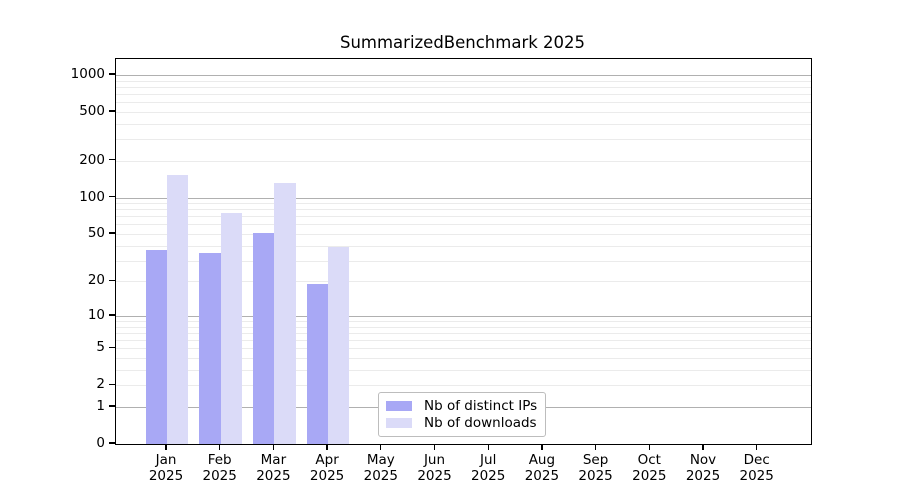 This screenshot has height=500, width=900. I want to click on x-tick-label-feb: Feb 2025, so click(220, 468).